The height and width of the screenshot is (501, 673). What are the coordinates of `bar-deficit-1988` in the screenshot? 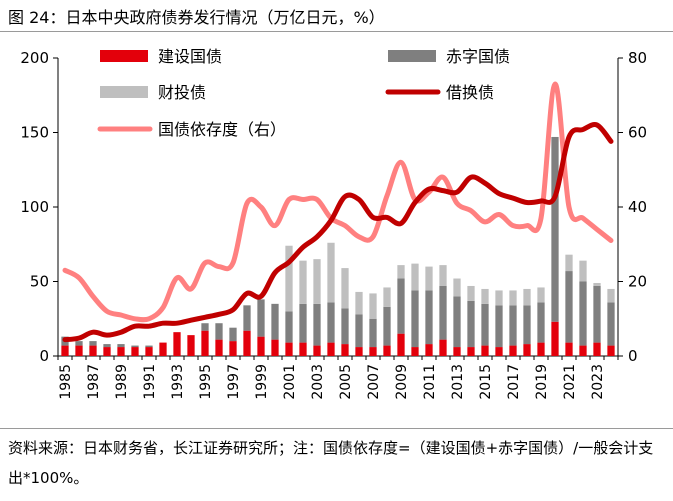 It's located at (107, 346).